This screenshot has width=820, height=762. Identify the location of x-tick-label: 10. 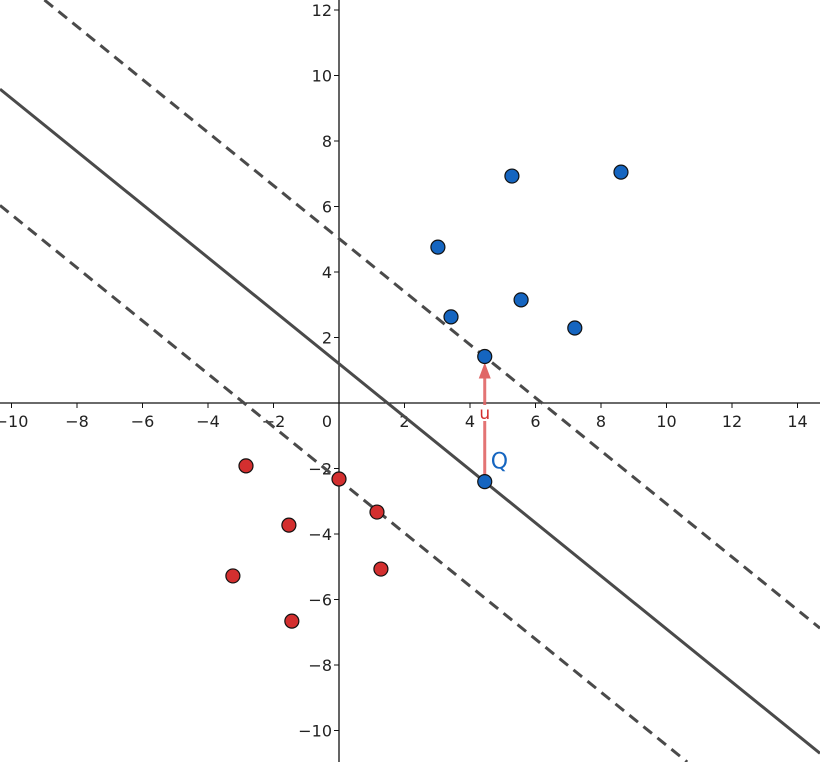
(666, 421).